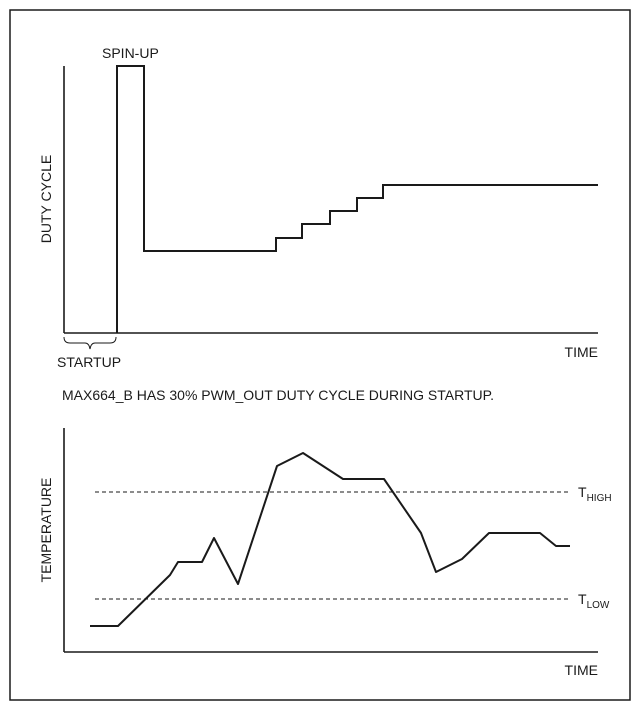  I want to click on thigh-label: THIGH, so click(595, 494).